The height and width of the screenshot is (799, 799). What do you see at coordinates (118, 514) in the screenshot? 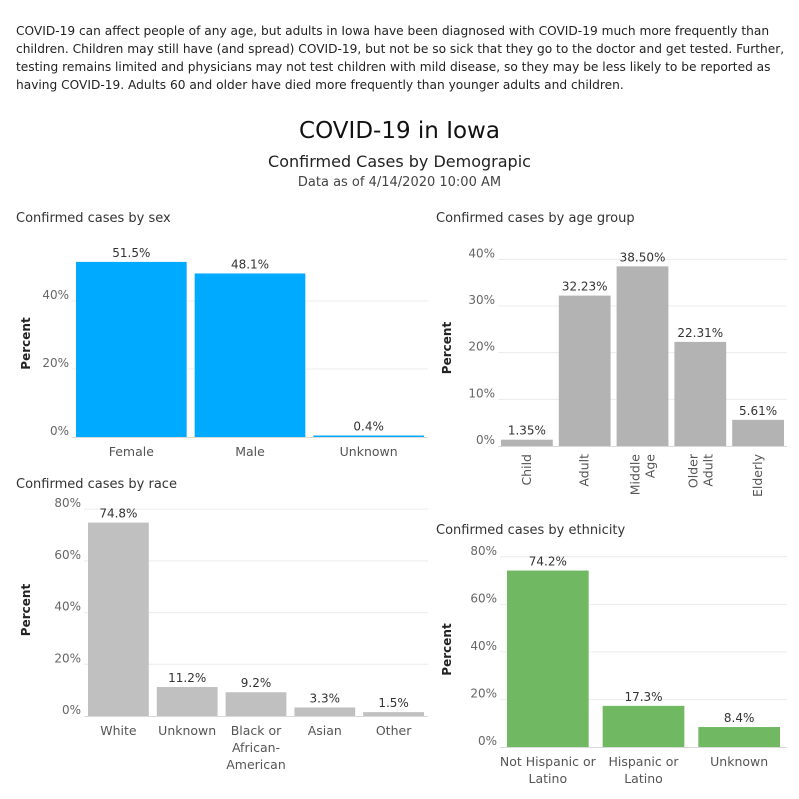
I see `race-data-label: 74.8%` at bounding box center [118, 514].